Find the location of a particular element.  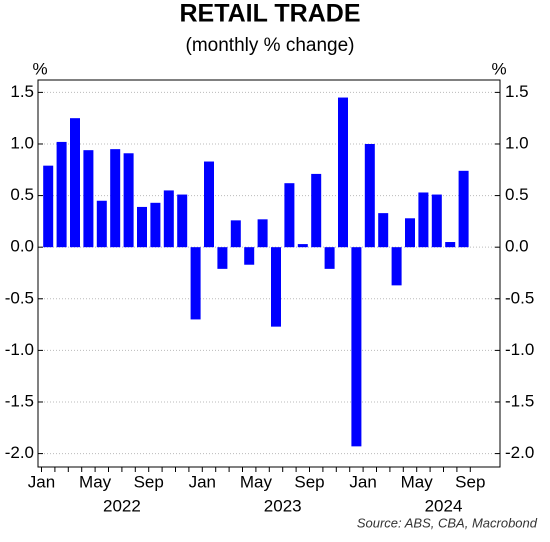

chart-title: RETAIL TRADE is located at coordinates (269, 14).